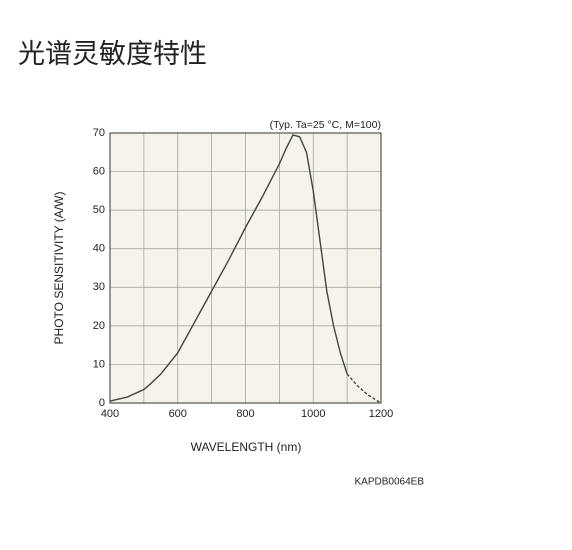 Image resolution: width=572 pixels, height=550 pixels. Describe the element at coordinates (313, 414) in the screenshot. I see `x-tick-label: 1000` at that location.